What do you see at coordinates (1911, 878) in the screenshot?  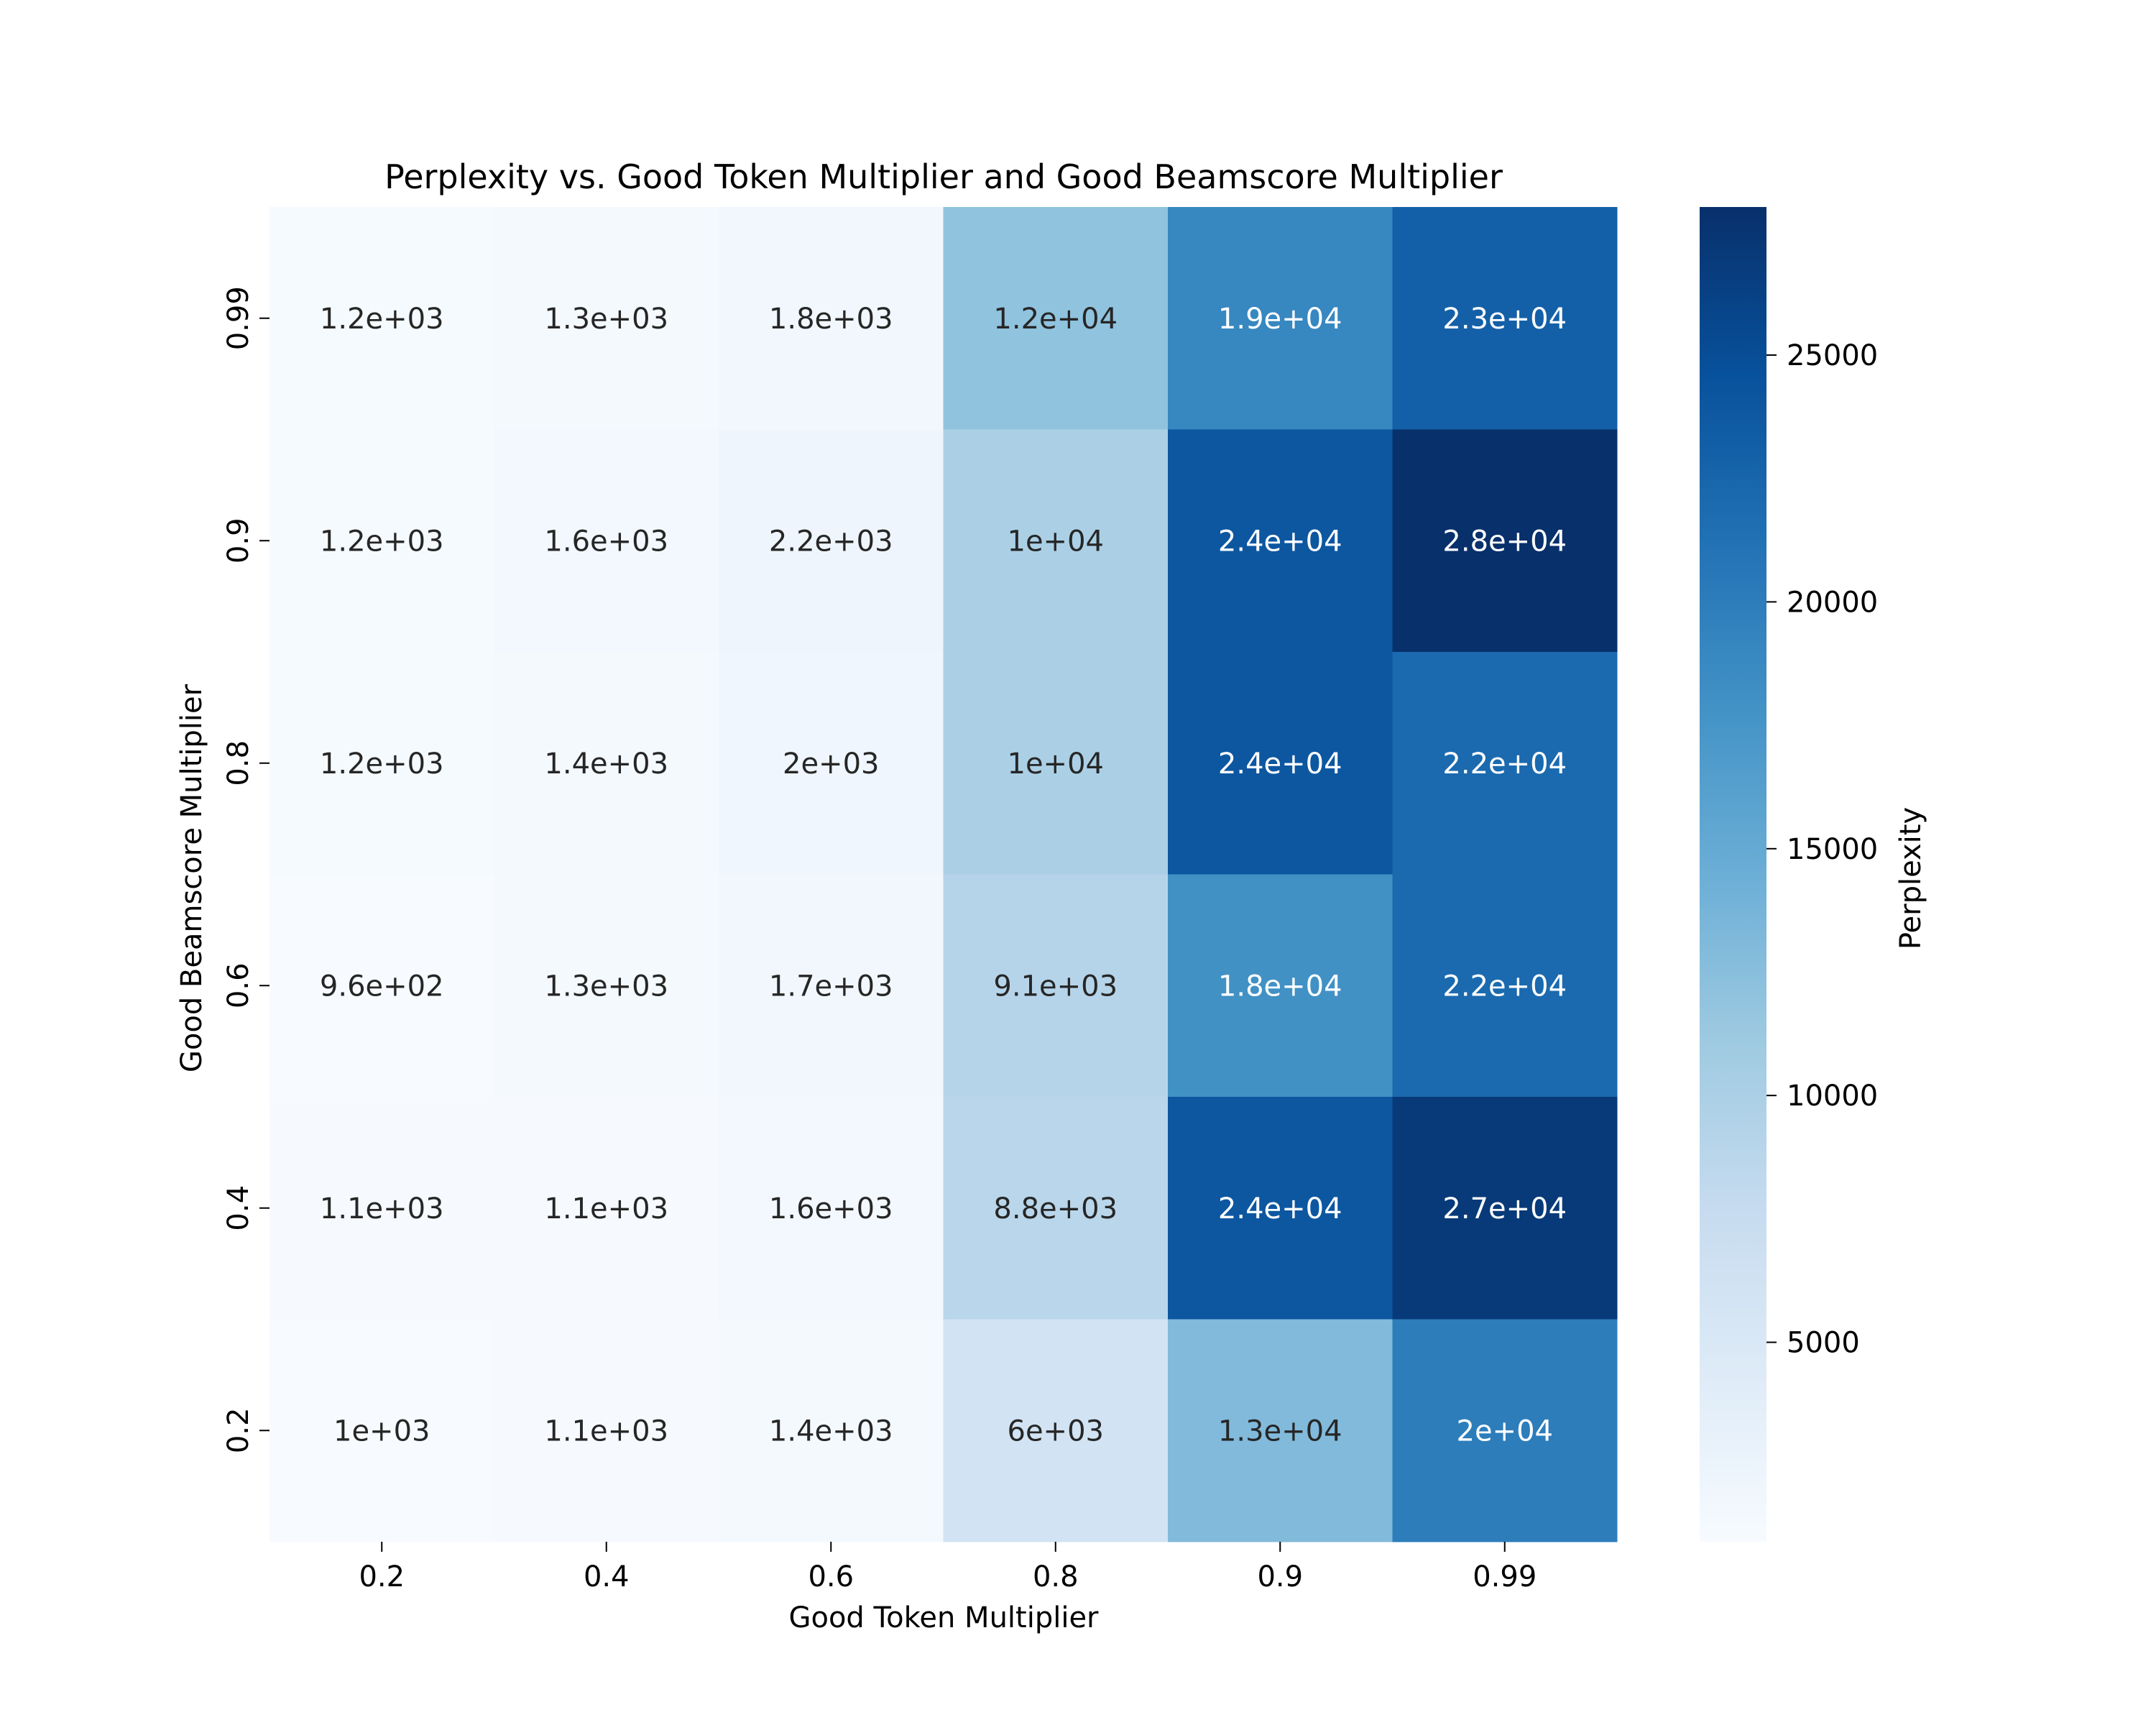 I see `colorbar-label: Perplexity` at bounding box center [1911, 878].